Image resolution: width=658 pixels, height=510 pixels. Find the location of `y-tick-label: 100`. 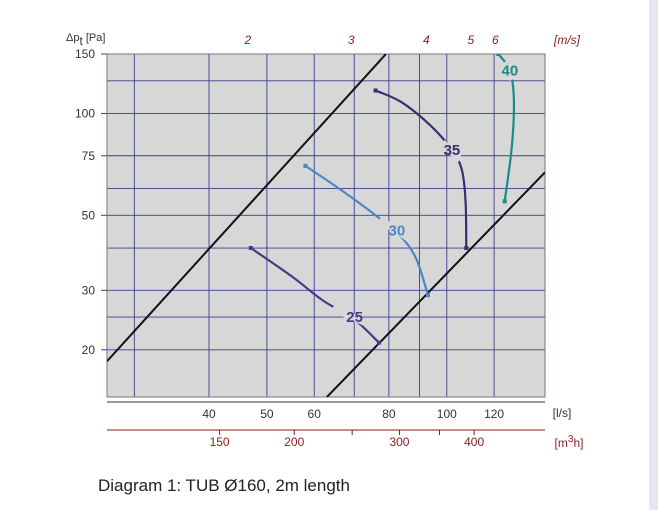

y-tick-label: 100 is located at coordinates (85, 114).